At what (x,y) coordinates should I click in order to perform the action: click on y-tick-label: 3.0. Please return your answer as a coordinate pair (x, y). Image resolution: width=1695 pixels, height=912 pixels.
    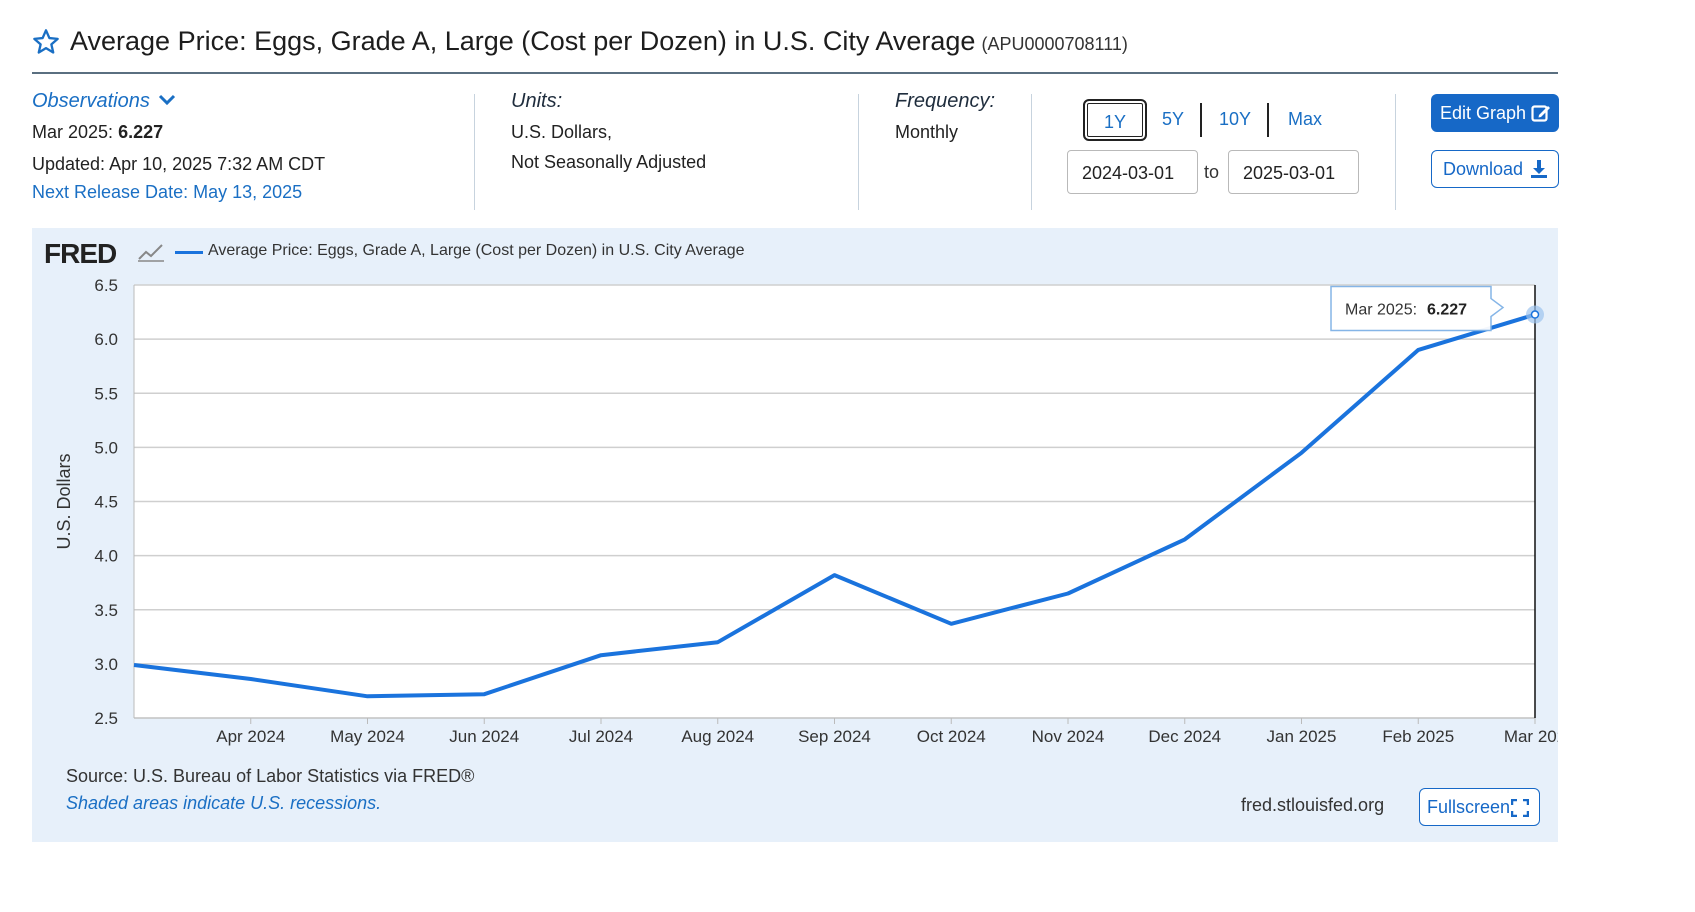
    Looking at the image, I should click on (106, 664).